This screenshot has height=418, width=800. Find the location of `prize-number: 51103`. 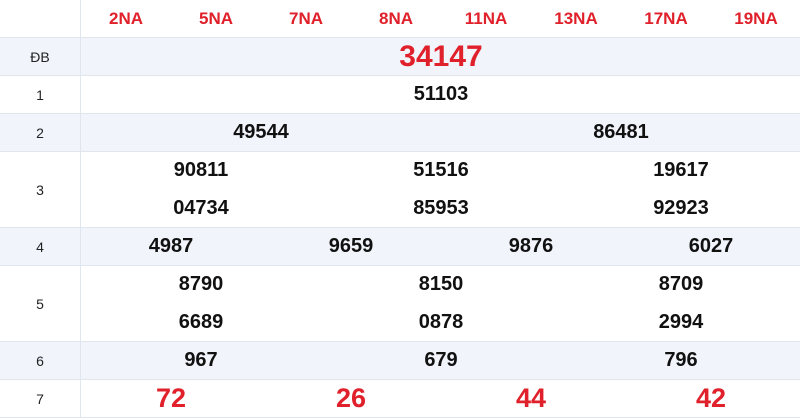

prize-number: 51103 is located at coordinates (441, 94).